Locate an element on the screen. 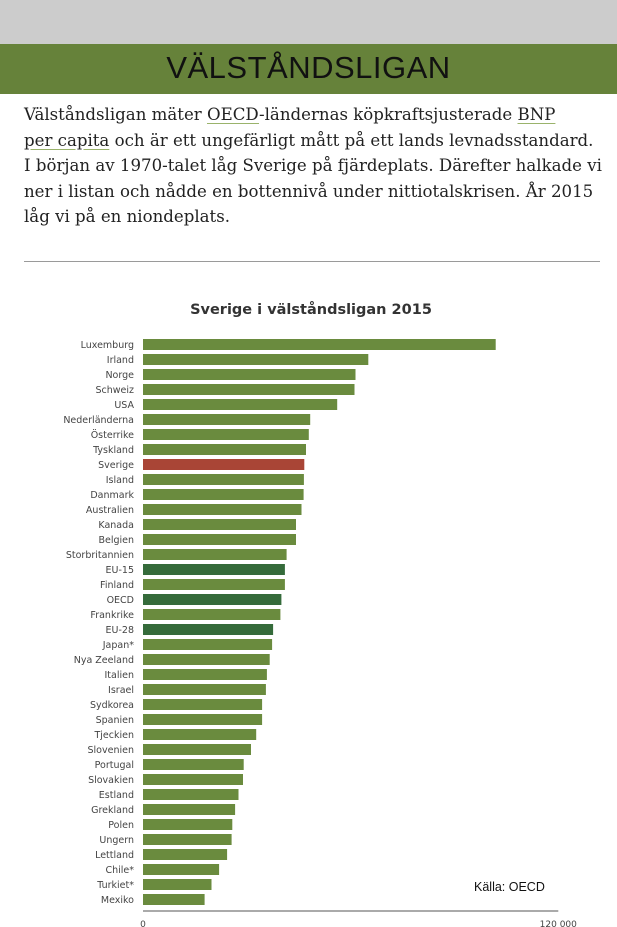 The image size is (617, 927). bar-norge is located at coordinates (249, 374).